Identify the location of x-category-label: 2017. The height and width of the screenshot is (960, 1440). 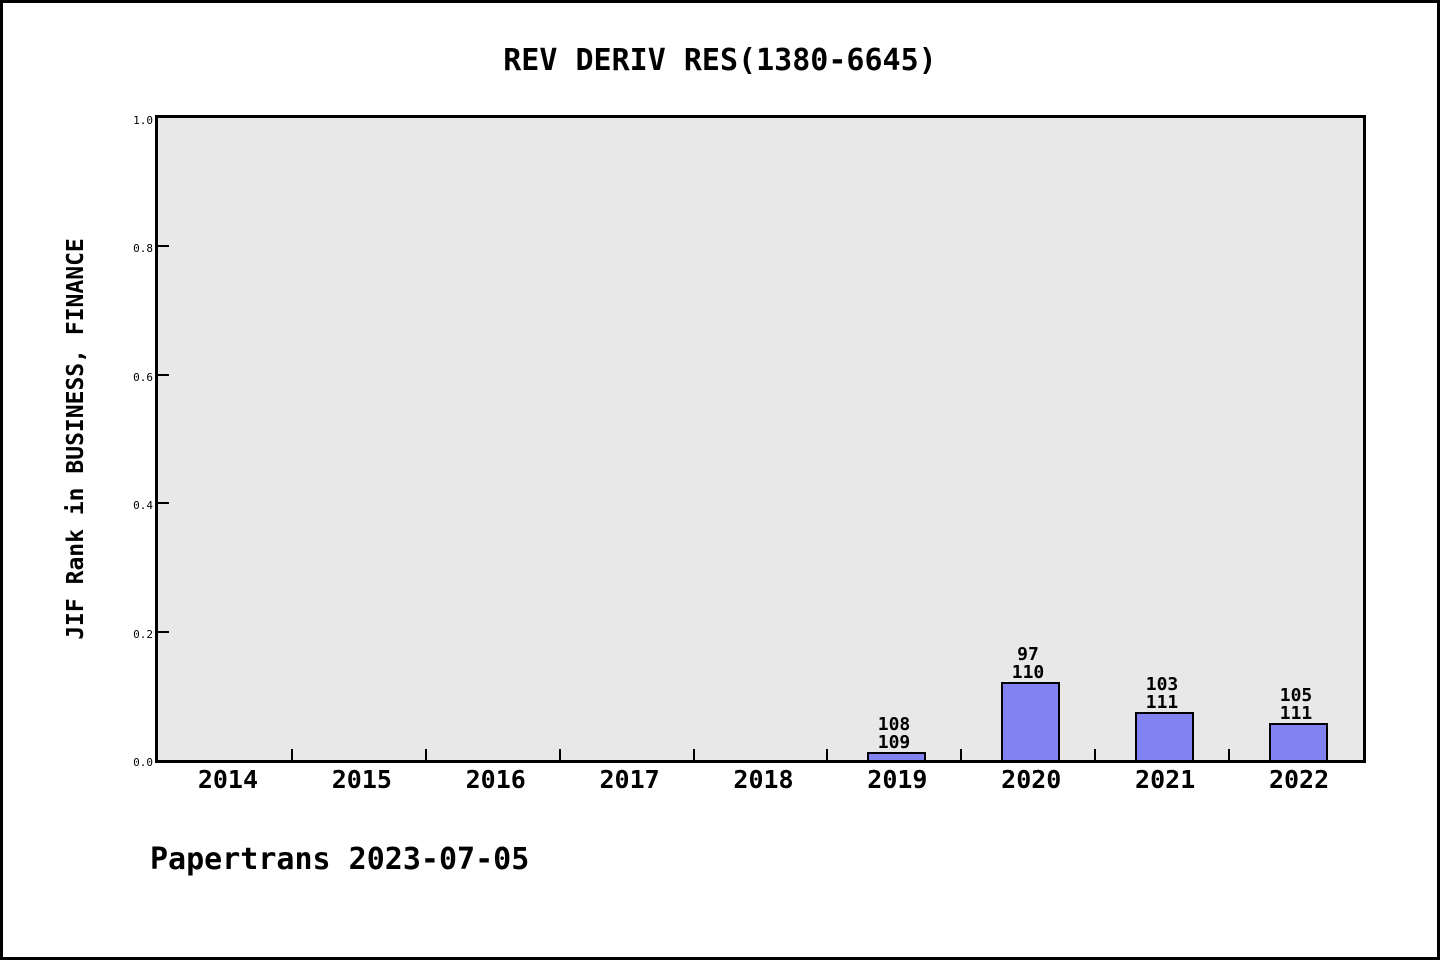
(629, 779).